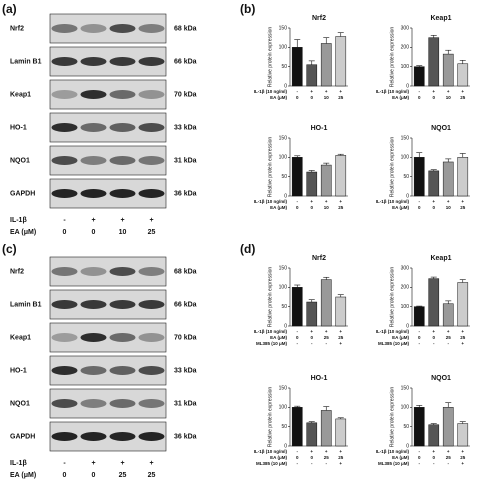 This screenshot has width=500, height=482. Describe the element at coordinates (441, 128) in the screenshot. I see `chart-title: NQO1` at that location.